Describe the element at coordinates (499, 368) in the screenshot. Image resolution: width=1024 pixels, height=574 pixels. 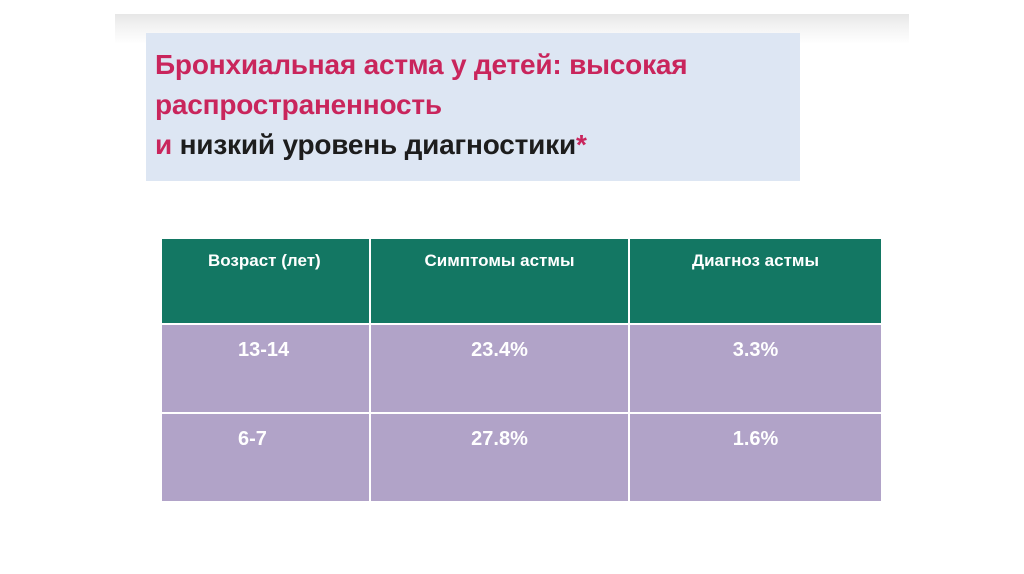
I see `cell-symptoms: 23.4%` at that location.